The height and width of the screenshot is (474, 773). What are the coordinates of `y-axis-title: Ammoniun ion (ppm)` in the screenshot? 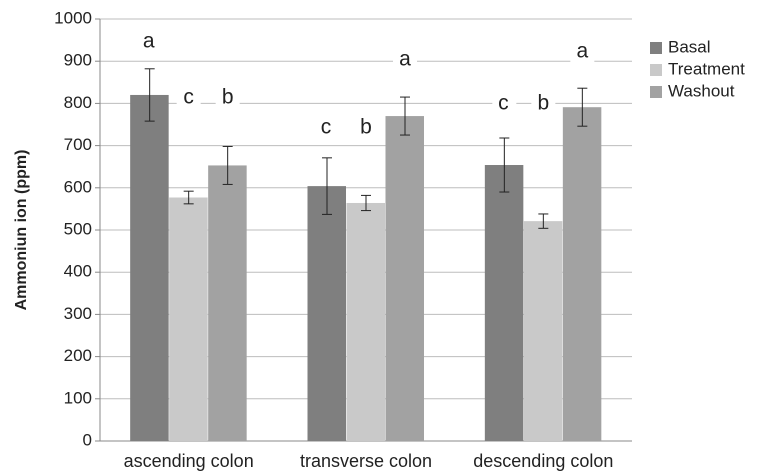 It's located at (21, 230).